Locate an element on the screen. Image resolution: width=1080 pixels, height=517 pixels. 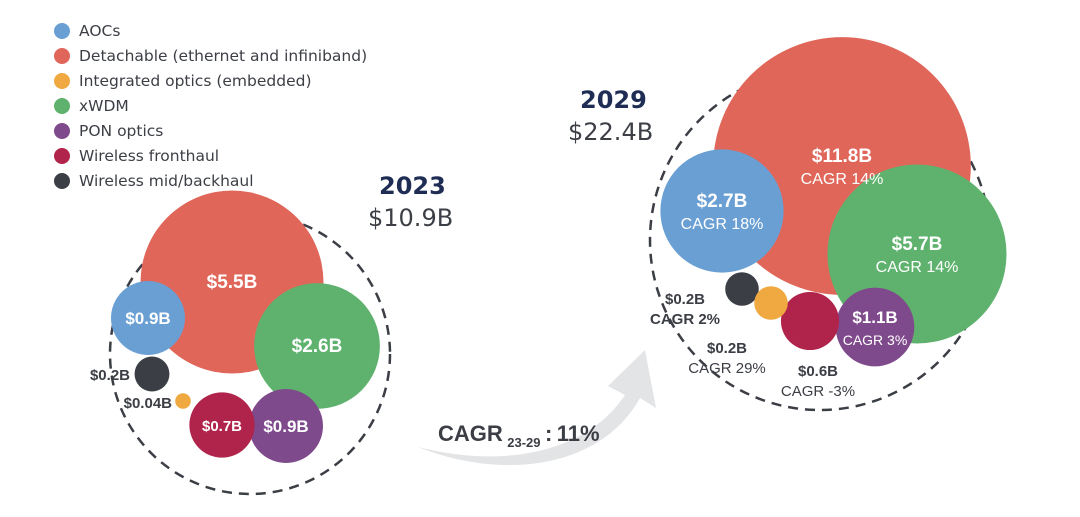
cagr-label: CAGR 29% is located at coordinates (727, 368).